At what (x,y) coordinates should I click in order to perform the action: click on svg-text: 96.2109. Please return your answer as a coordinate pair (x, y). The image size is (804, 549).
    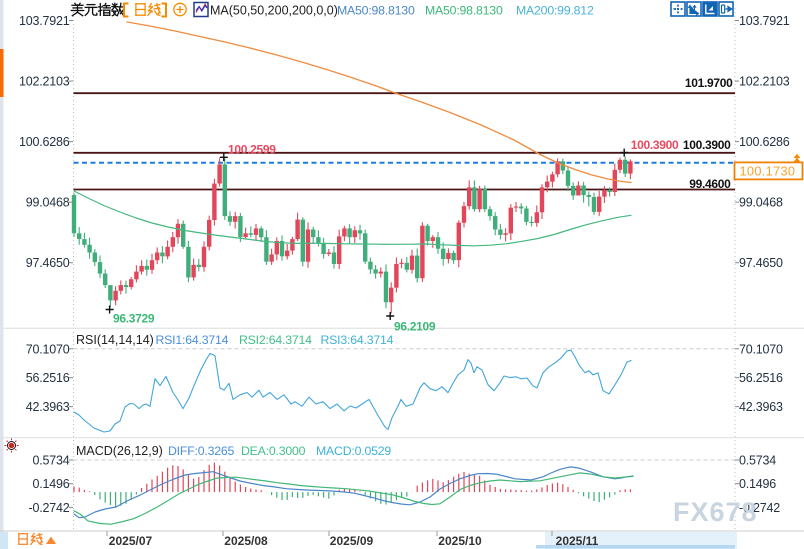
    Looking at the image, I should click on (415, 327).